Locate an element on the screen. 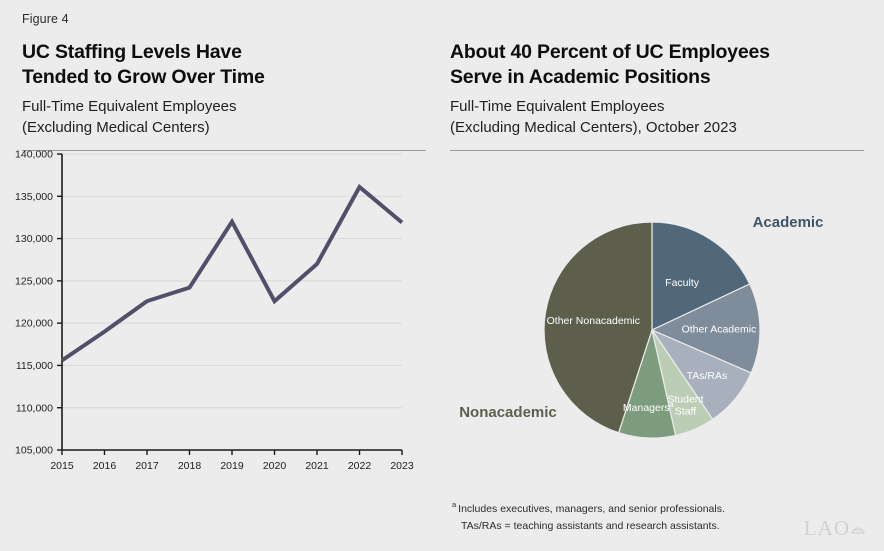  footnote-marker-a: a is located at coordinates (454, 504).